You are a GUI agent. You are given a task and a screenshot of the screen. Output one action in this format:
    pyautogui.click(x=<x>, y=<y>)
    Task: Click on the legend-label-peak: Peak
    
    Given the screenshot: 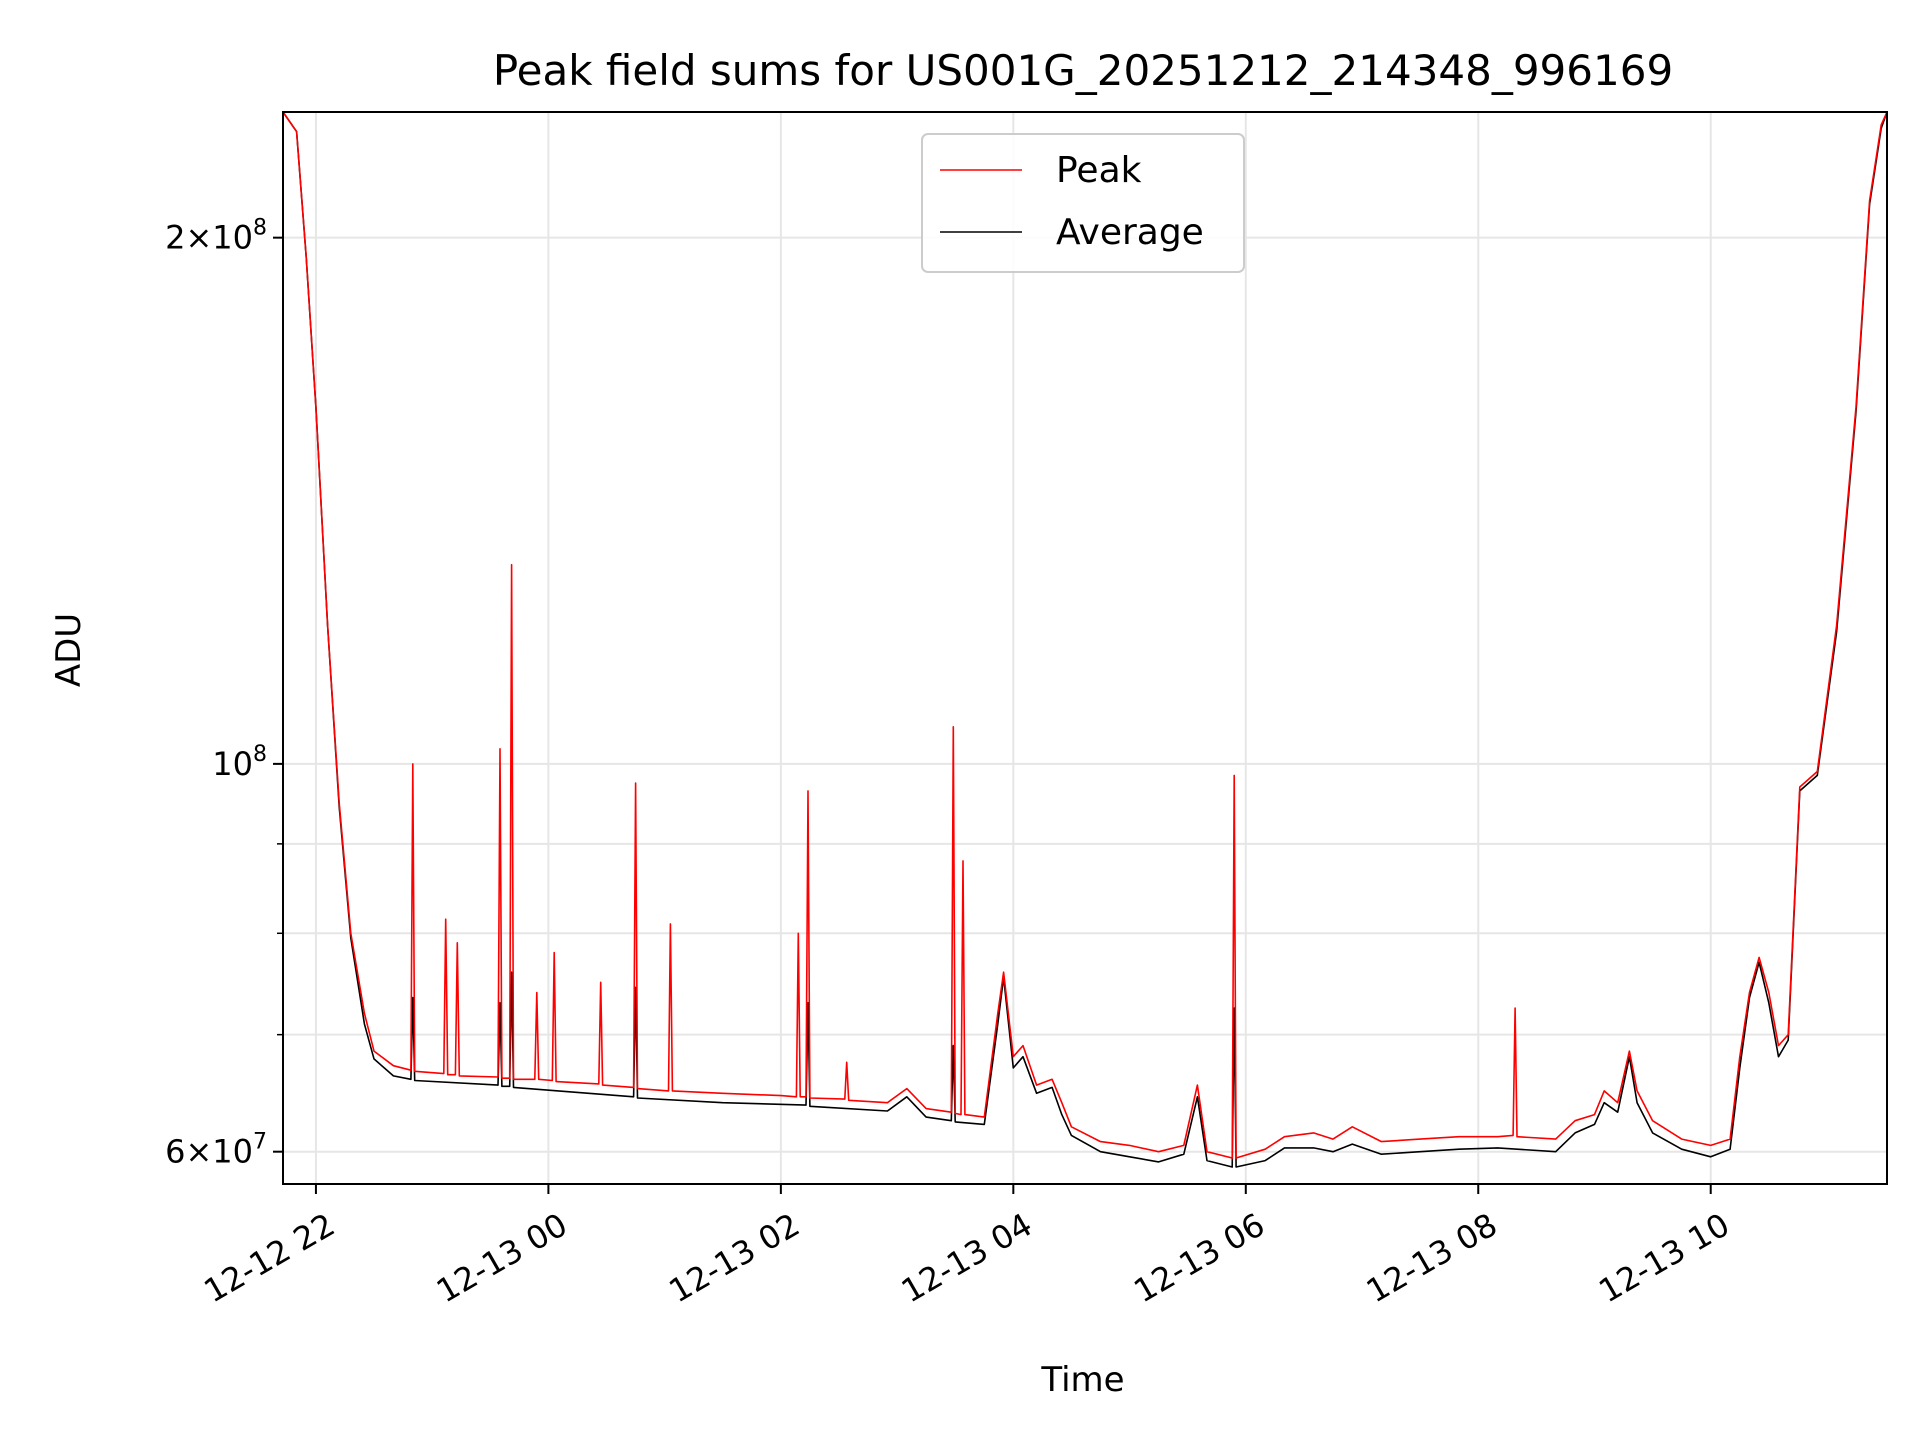 What is the action you would take?
    pyautogui.click(x=1099, y=170)
    